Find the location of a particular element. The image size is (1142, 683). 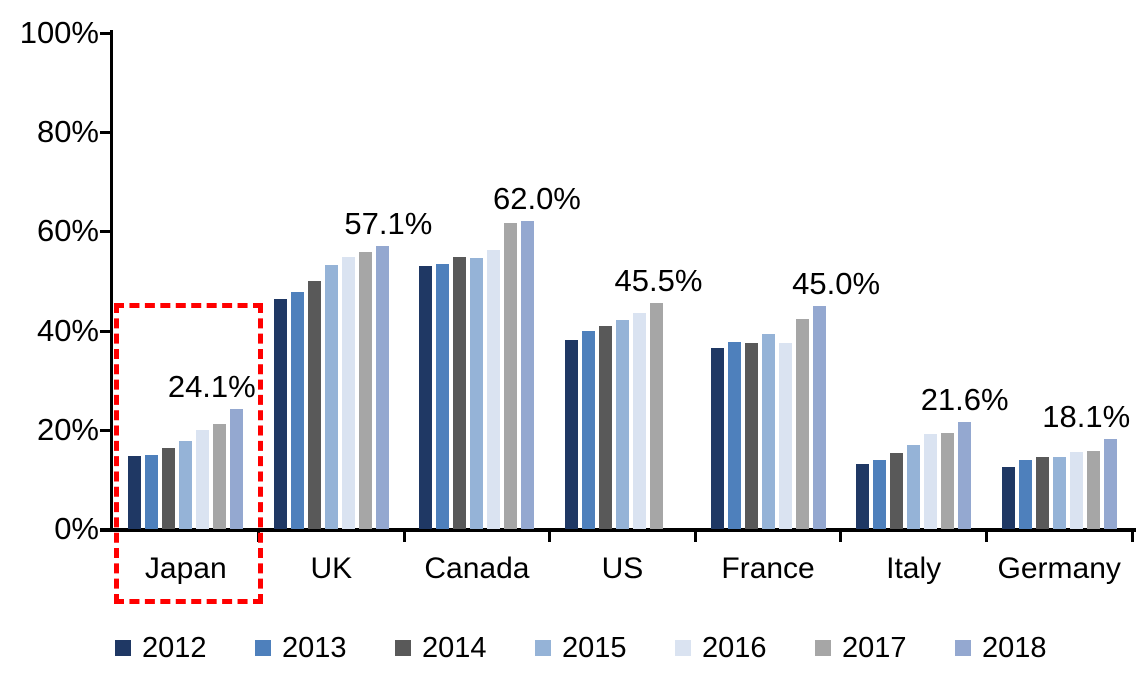

bar-italy-2017 is located at coordinates (948, 481).